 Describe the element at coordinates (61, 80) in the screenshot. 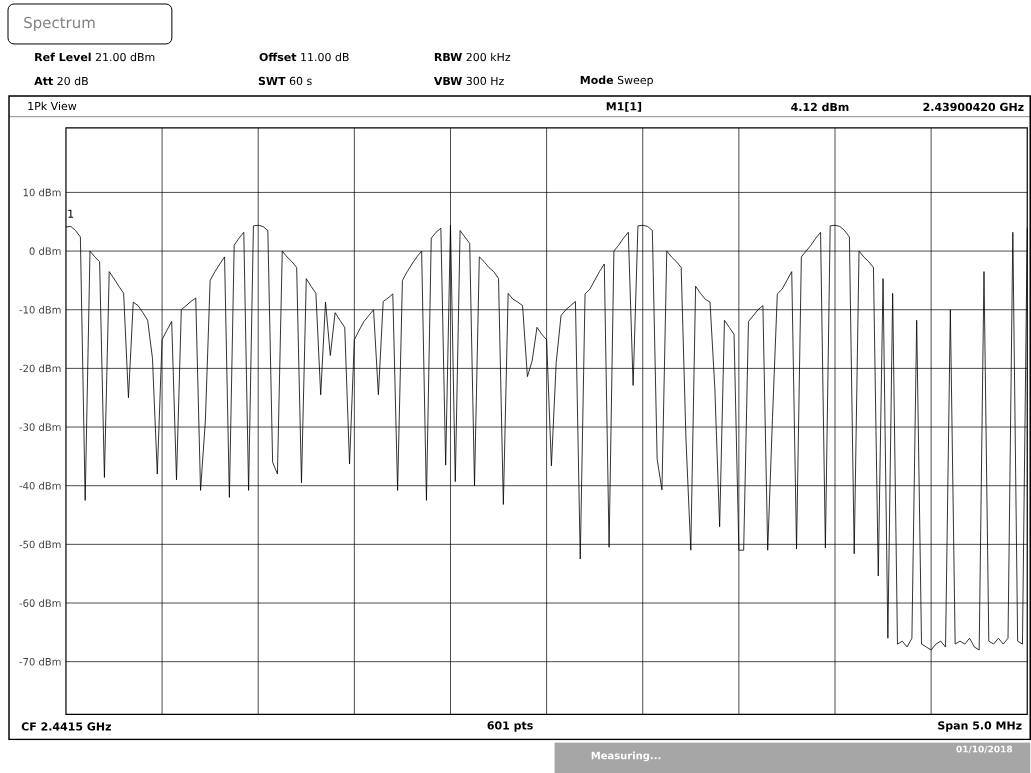

I see `text: Att 20 dB` at that location.